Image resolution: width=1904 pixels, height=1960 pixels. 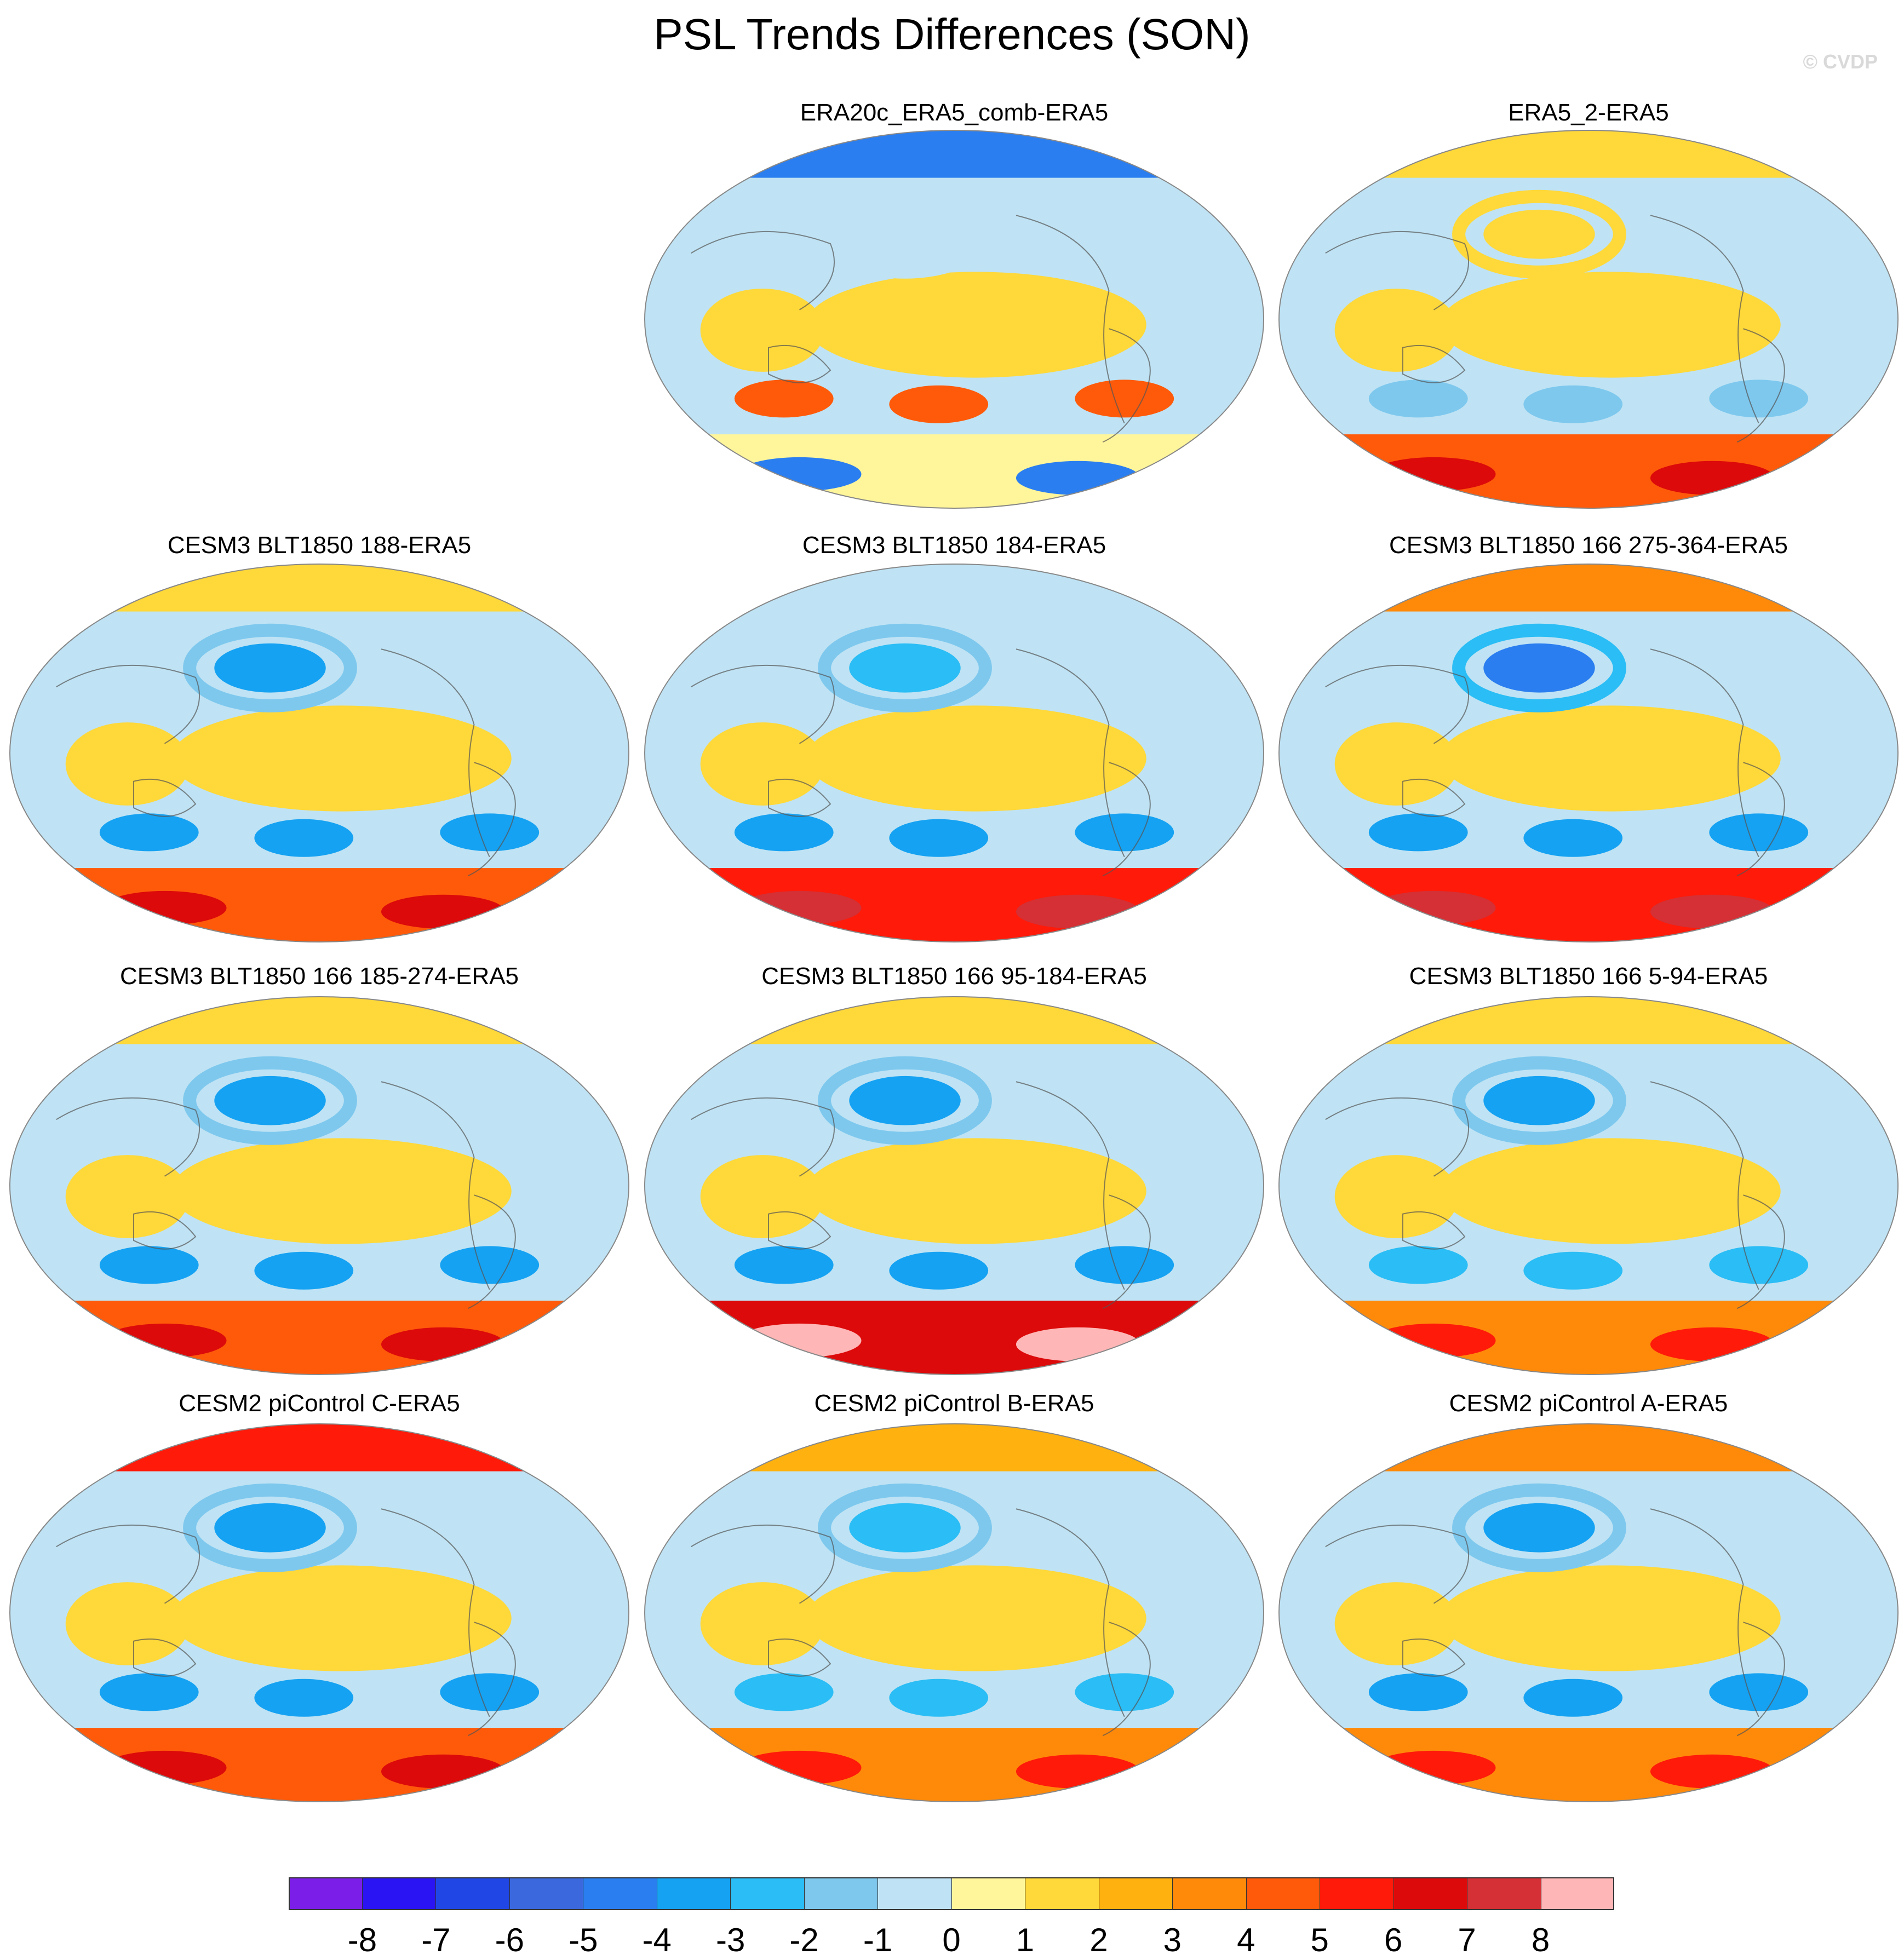 What do you see at coordinates (952, 34) in the screenshot?
I see `page-title: PSL Trends Differences (SON)` at bounding box center [952, 34].